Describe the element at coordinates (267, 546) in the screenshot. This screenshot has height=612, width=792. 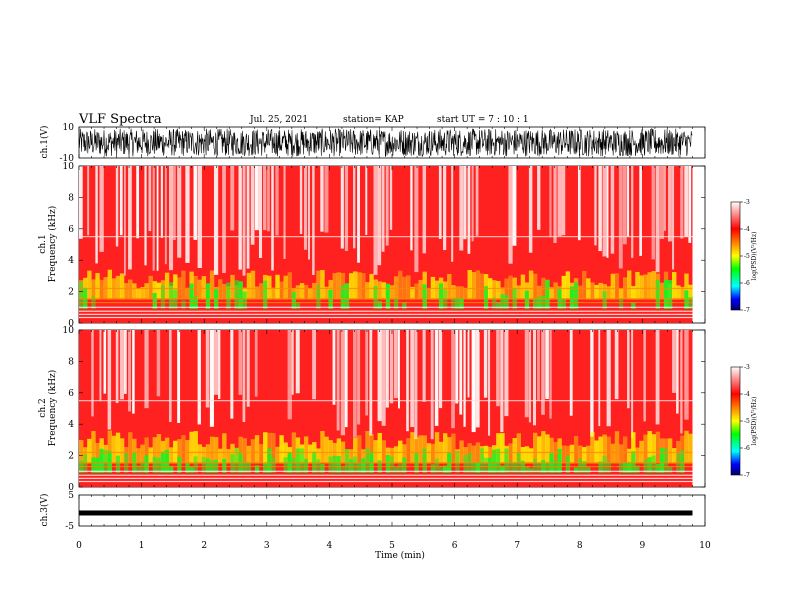
I see `x-tick-label: 3` at that location.